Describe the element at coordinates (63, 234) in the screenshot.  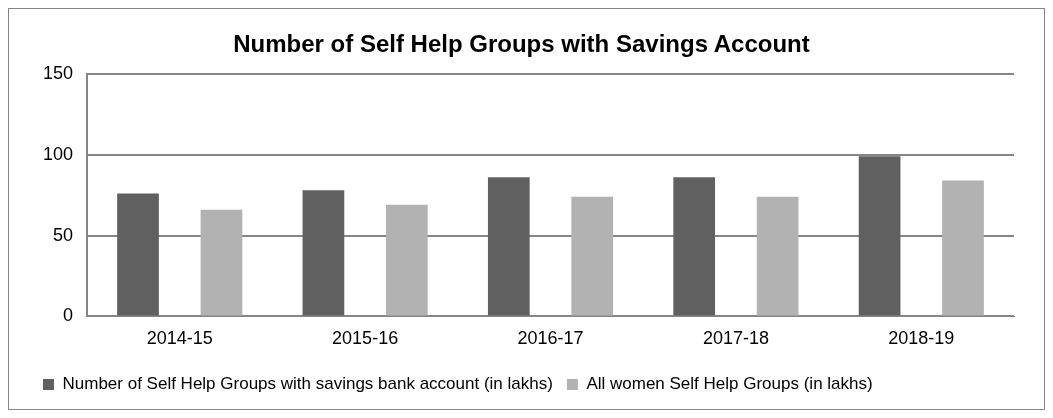
I see `y-tick-label: 50` at that location.